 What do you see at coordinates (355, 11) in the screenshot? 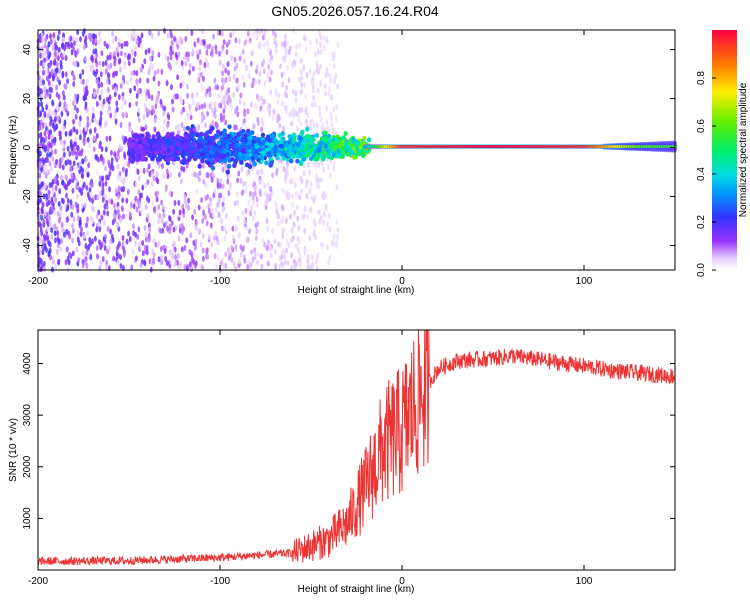
I see `chart-title: GN05.2026.057.16.24.R04` at bounding box center [355, 11].